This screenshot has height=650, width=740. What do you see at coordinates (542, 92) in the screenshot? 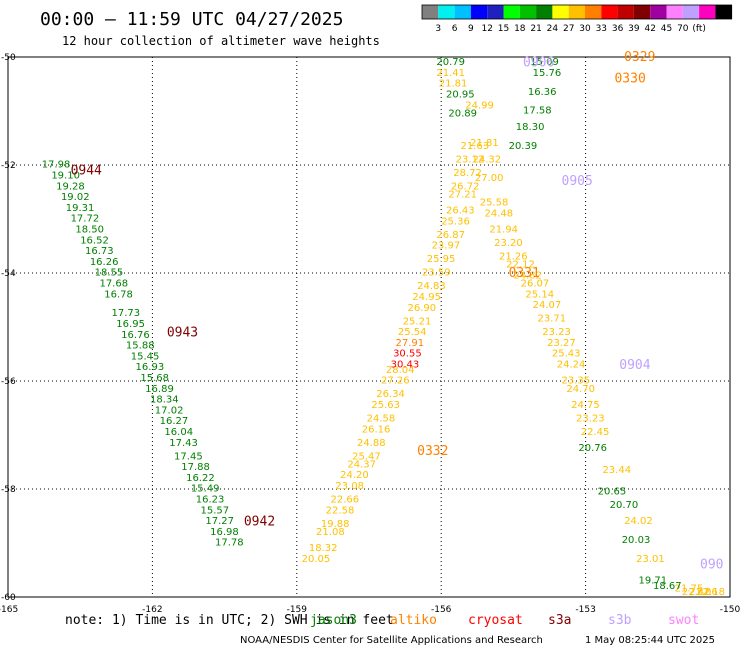
I see `swh-value: 16.36` at bounding box center [542, 92].